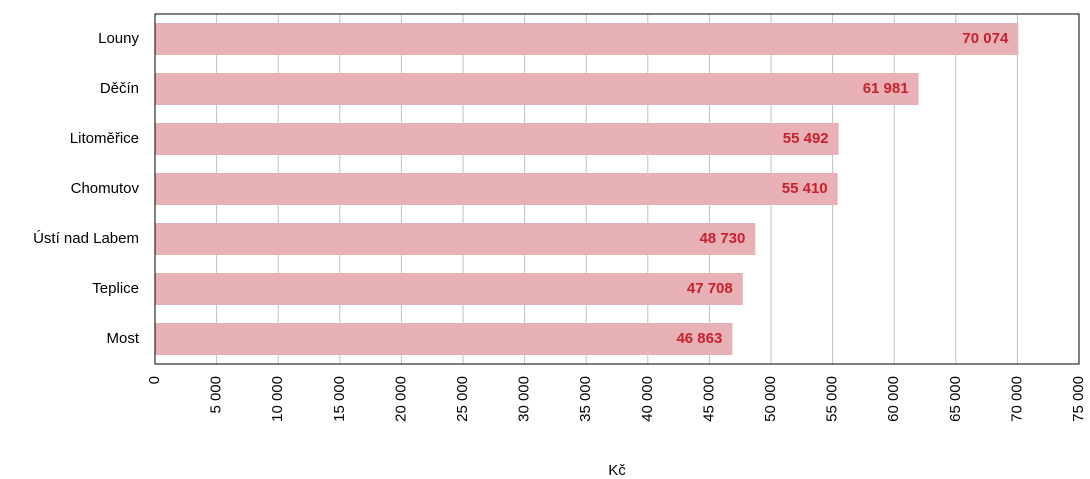  What do you see at coordinates (617, 470) in the screenshot?
I see `x-axis-label: Kč` at bounding box center [617, 470].